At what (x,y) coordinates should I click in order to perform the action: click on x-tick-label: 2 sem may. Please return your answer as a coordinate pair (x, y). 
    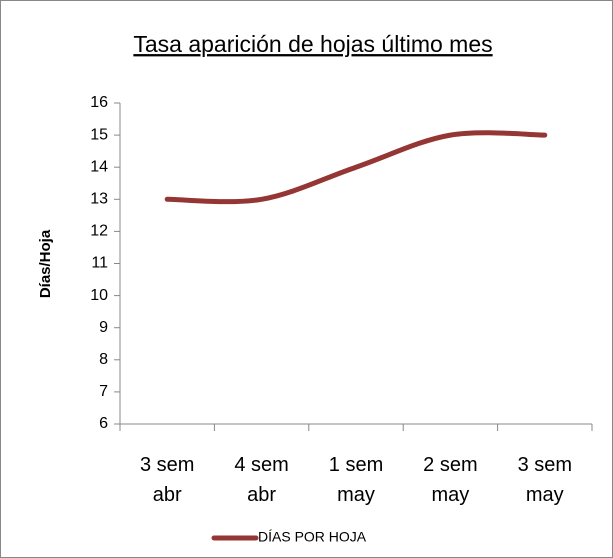
    Looking at the image, I should click on (450, 480).